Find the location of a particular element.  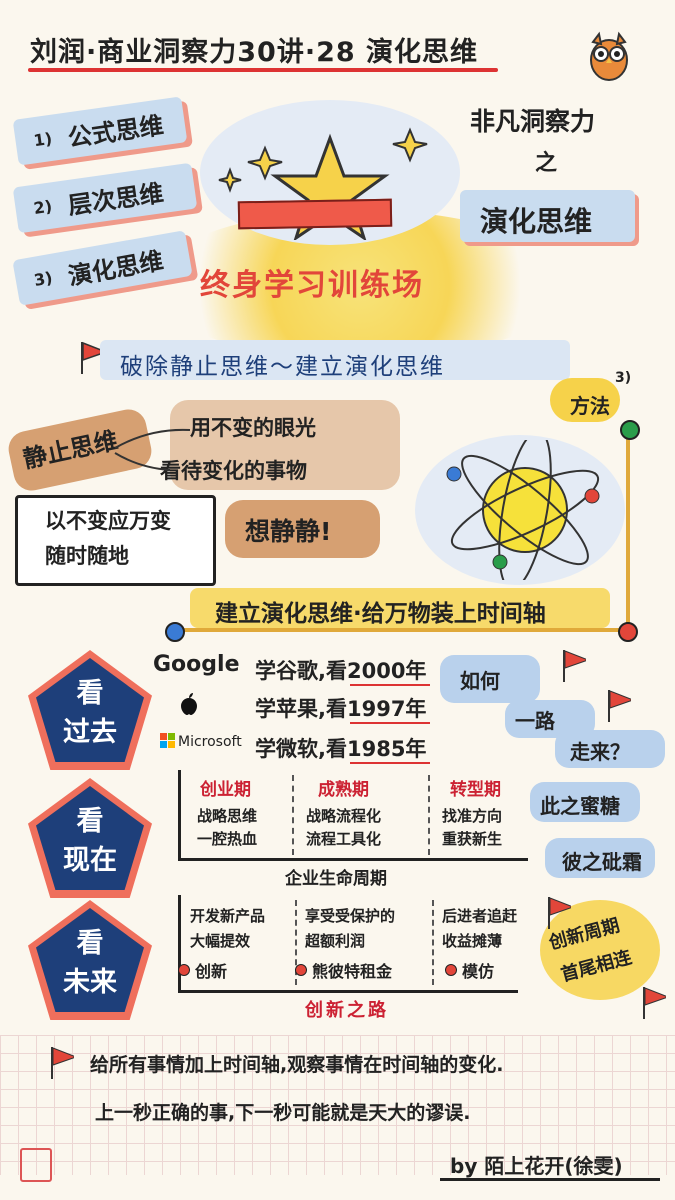

future-line: 后进者追赶 is located at coordinates (480, 916).